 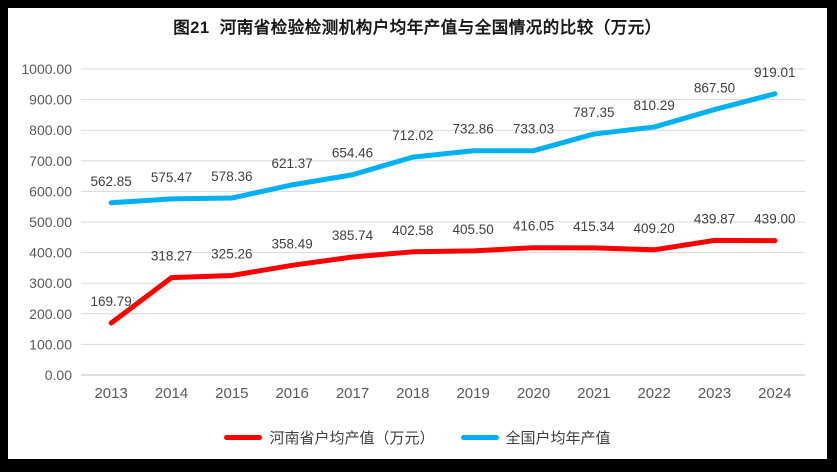 What do you see at coordinates (352, 438) in the screenshot?
I see `legend-label-henan: 河南省户均产值（万元）` at bounding box center [352, 438].